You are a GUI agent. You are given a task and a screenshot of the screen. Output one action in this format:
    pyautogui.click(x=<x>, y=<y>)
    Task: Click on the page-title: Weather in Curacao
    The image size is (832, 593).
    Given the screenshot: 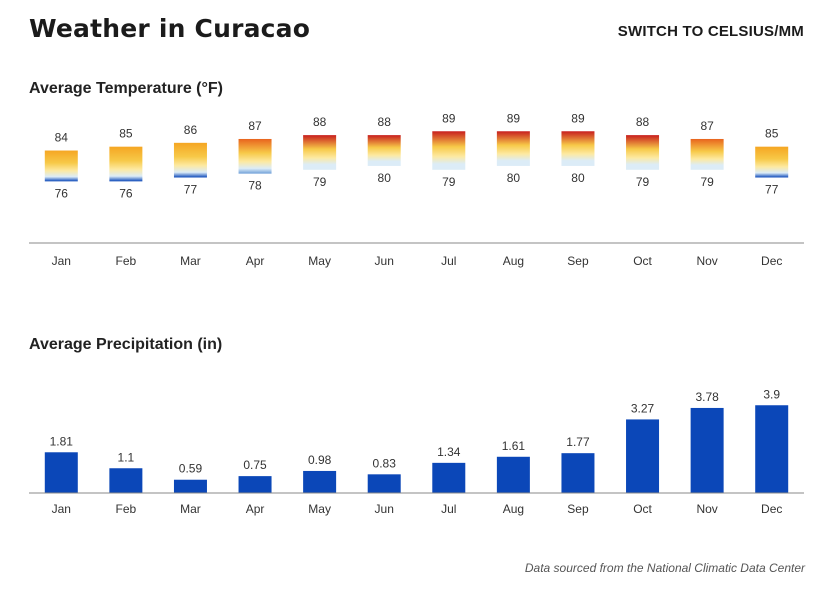 What is the action you would take?
    pyautogui.click(x=170, y=28)
    